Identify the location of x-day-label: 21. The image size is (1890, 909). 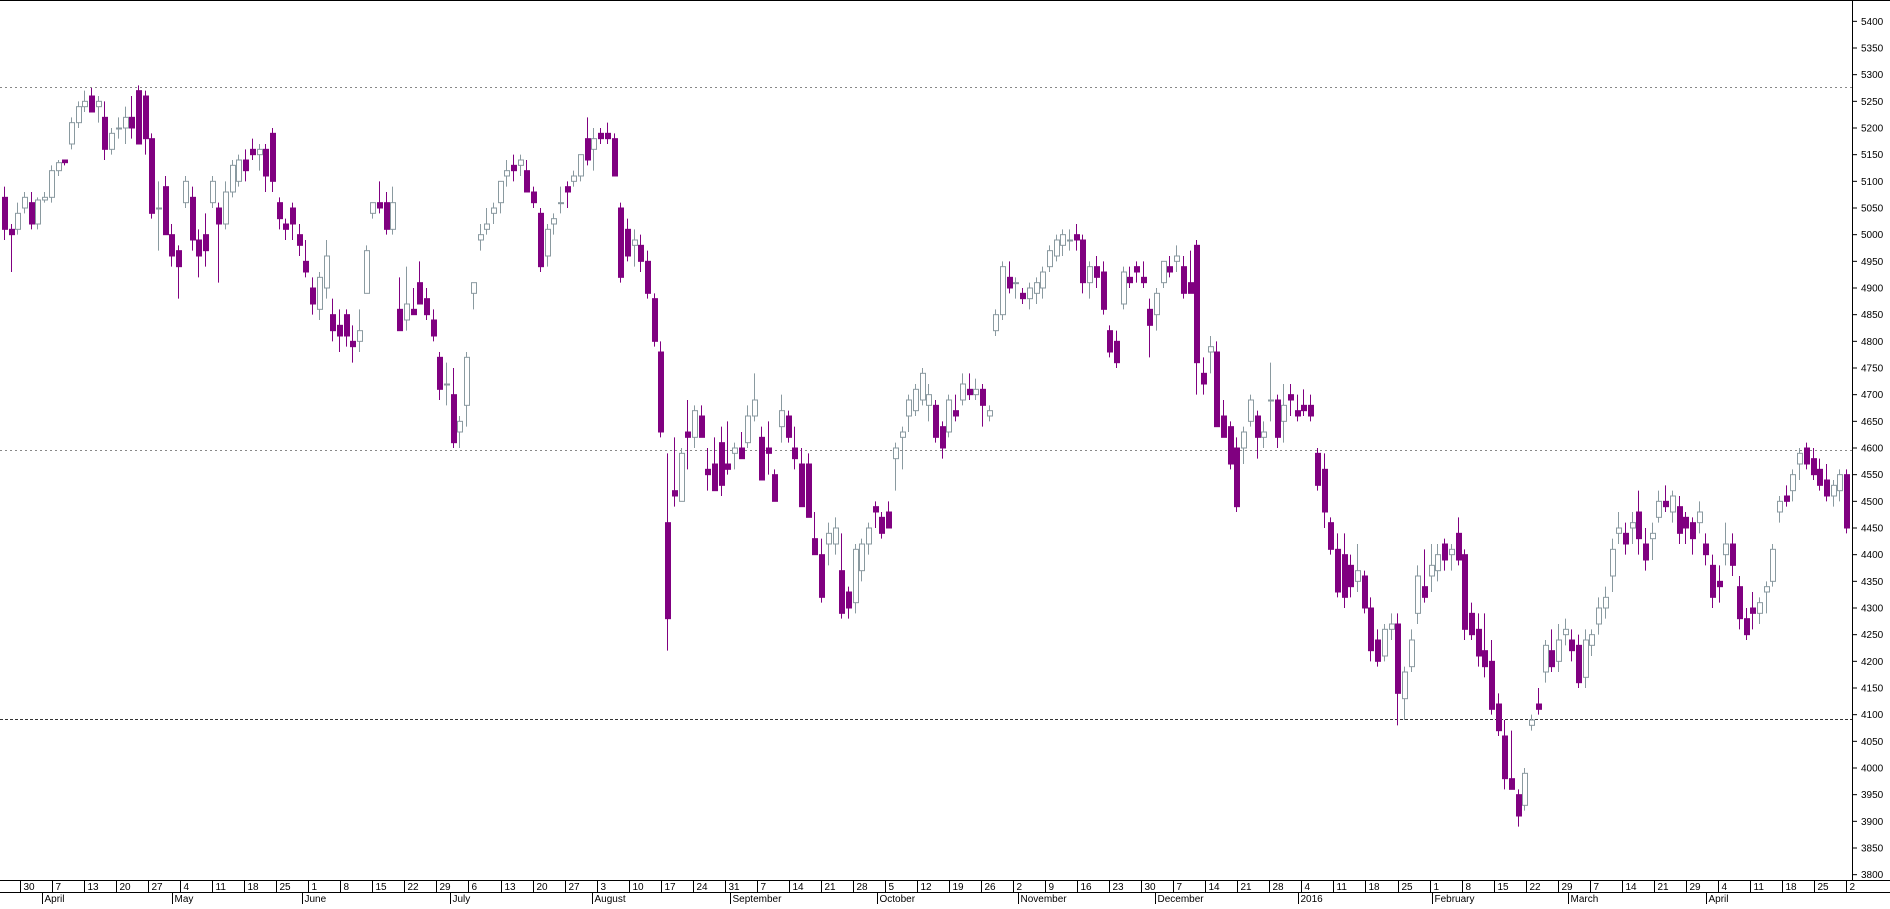
(1247, 887).